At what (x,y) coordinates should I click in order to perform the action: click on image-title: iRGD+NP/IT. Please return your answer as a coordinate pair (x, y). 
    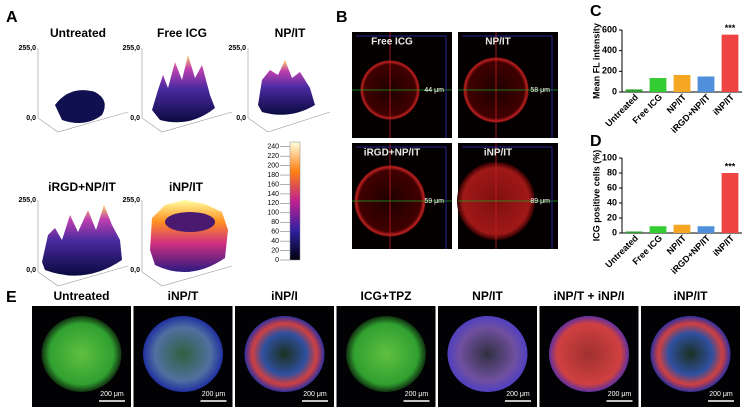
    Looking at the image, I should click on (392, 153).